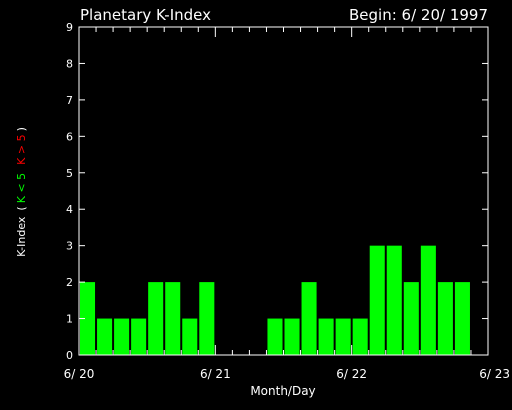 Image resolution: width=512 pixels, height=410 pixels. Describe the element at coordinates (351, 374) in the screenshot. I see `x-tick-label: 6/ 22` at that location.